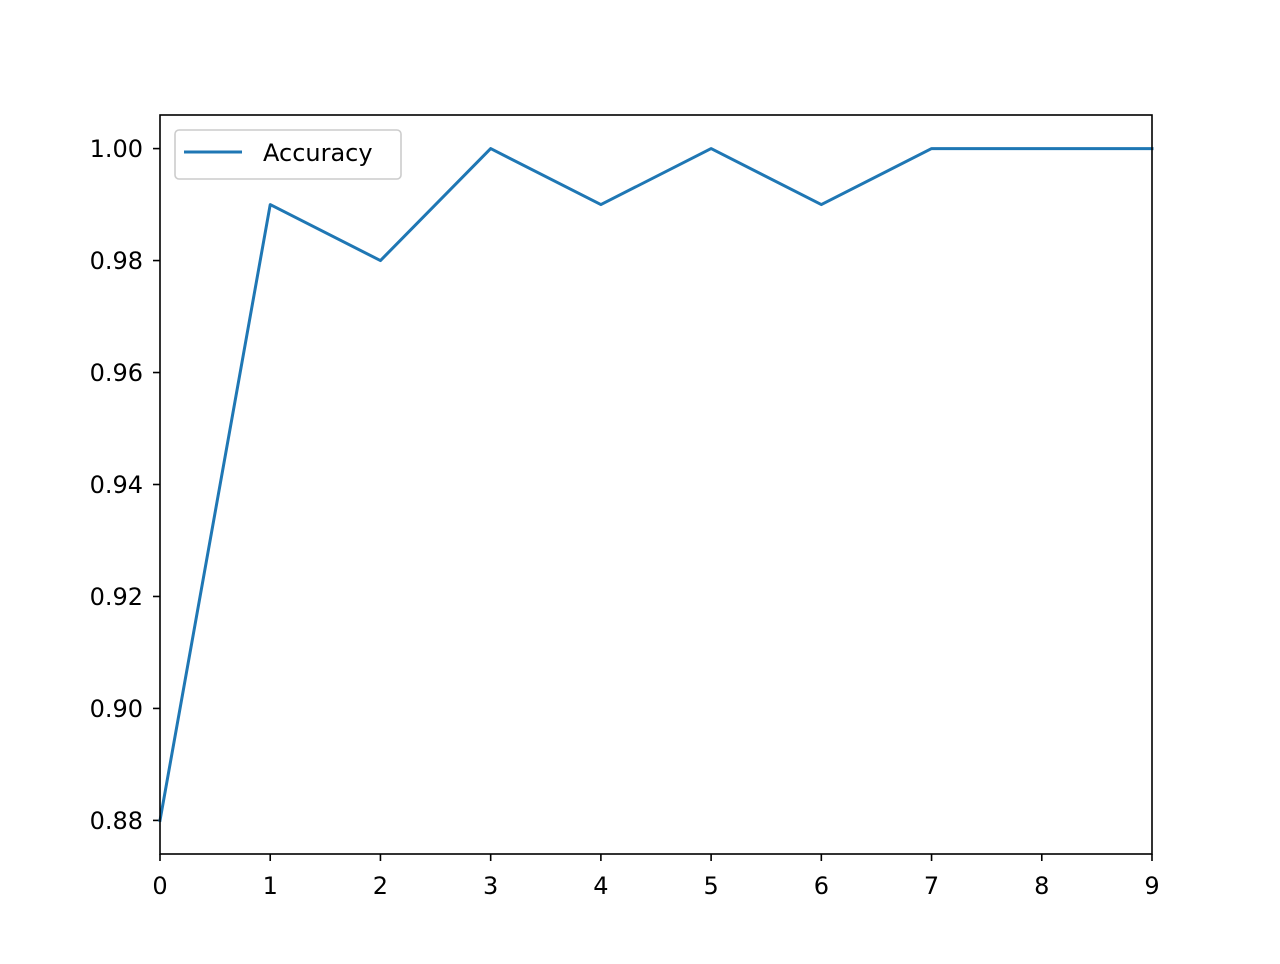  Describe the element at coordinates (116, 485) in the screenshot. I see `y-tick-label: 0.94` at that location.